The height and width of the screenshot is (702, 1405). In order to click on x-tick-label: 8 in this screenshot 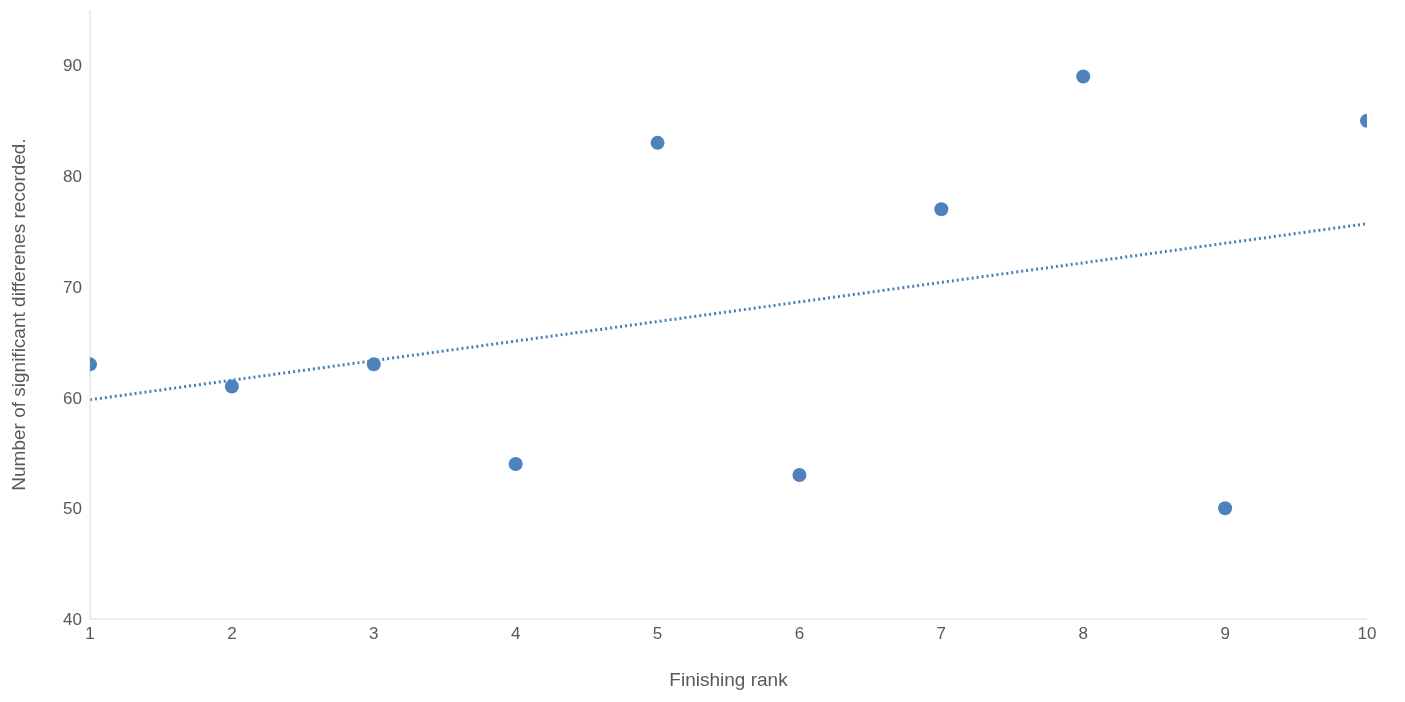, I will do `click(1083, 634)`.